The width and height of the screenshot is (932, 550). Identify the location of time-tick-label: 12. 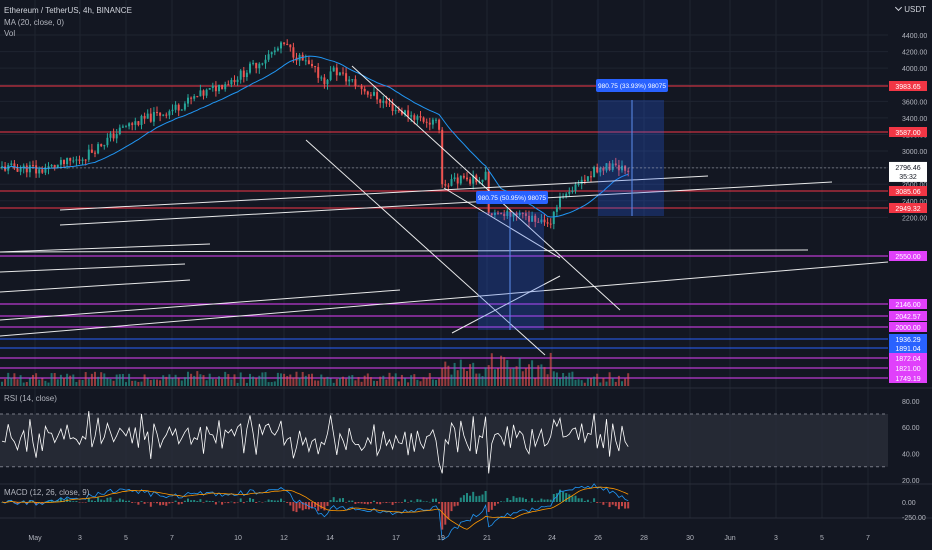
(284, 538).